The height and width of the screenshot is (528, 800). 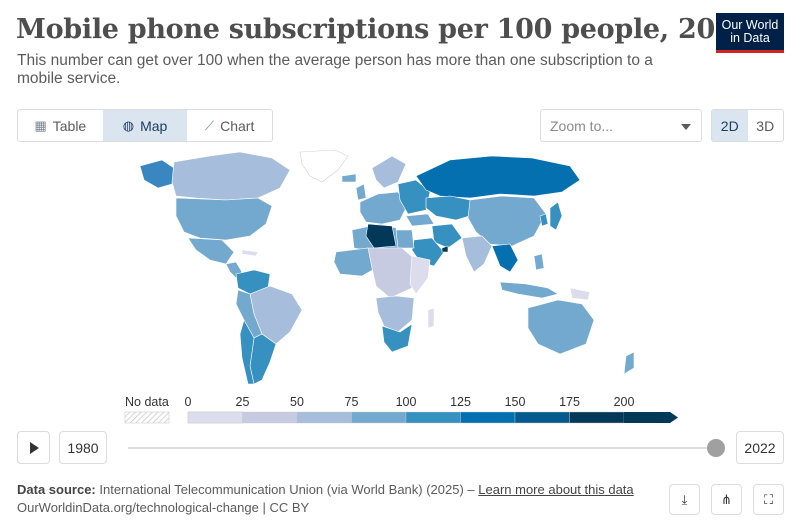 I want to click on region-mongolia-china, so click(x=507, y=221).